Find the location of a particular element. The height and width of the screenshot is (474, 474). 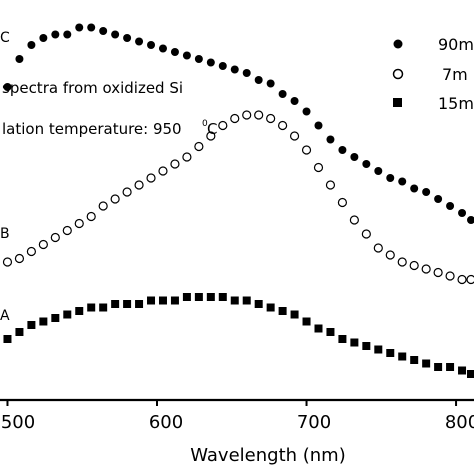

legend-marker-7m is located at coordinates (398, 74).